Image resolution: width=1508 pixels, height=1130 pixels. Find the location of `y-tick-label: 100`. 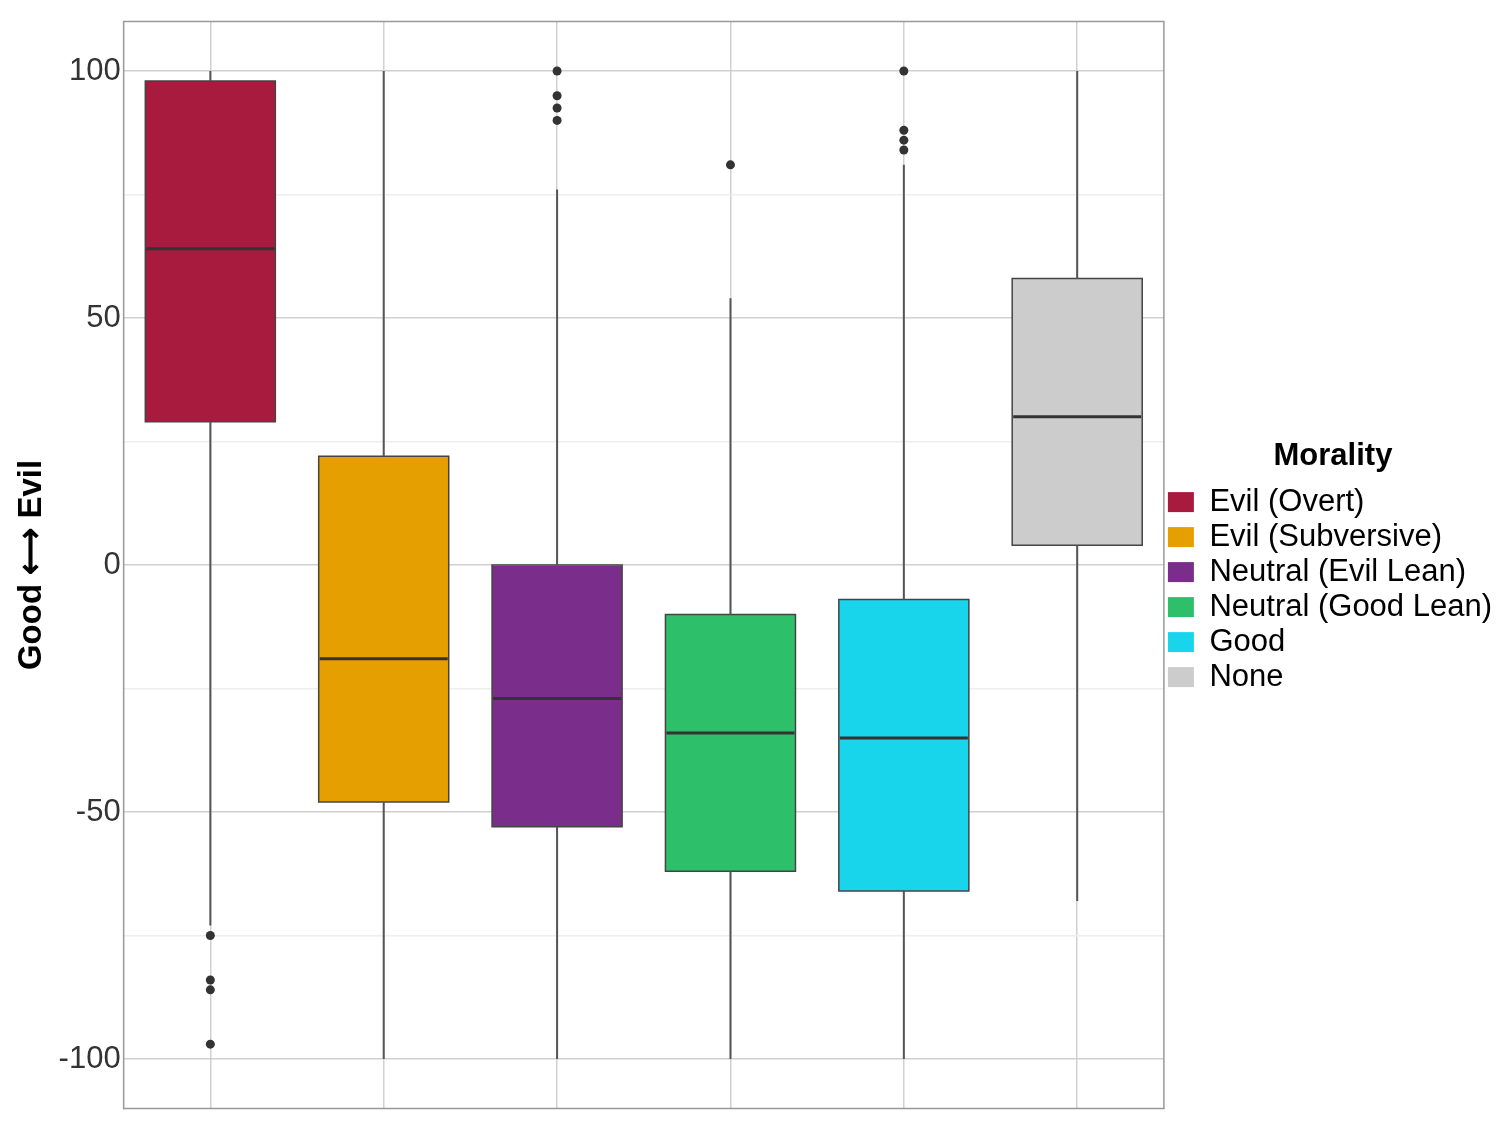

y-tick-label: 100 is located at coordinates (94, 69).